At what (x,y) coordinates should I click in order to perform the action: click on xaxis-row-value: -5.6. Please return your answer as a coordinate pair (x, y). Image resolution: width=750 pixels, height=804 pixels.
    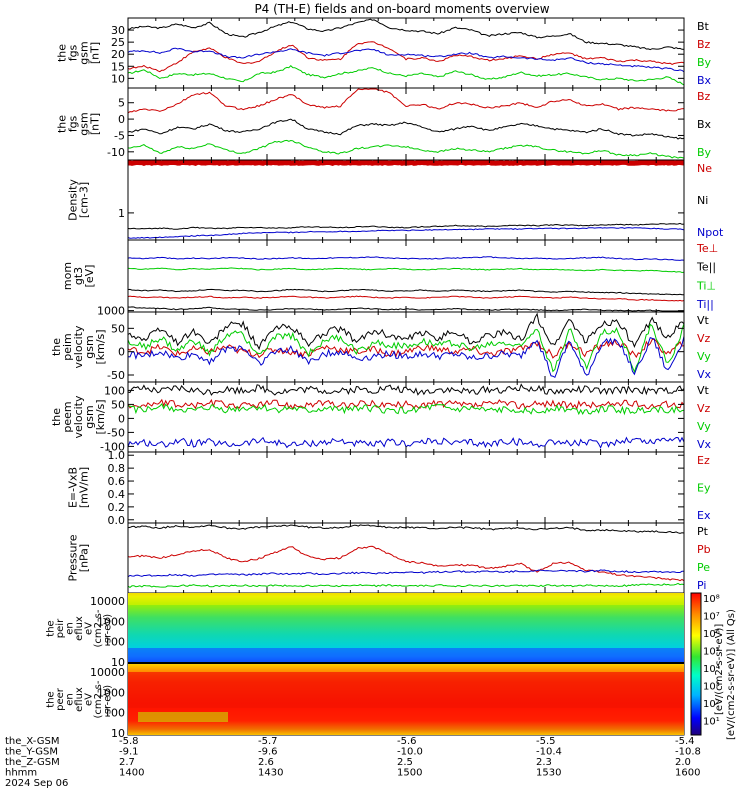
    Looking at the image, I should click on (407, 741).